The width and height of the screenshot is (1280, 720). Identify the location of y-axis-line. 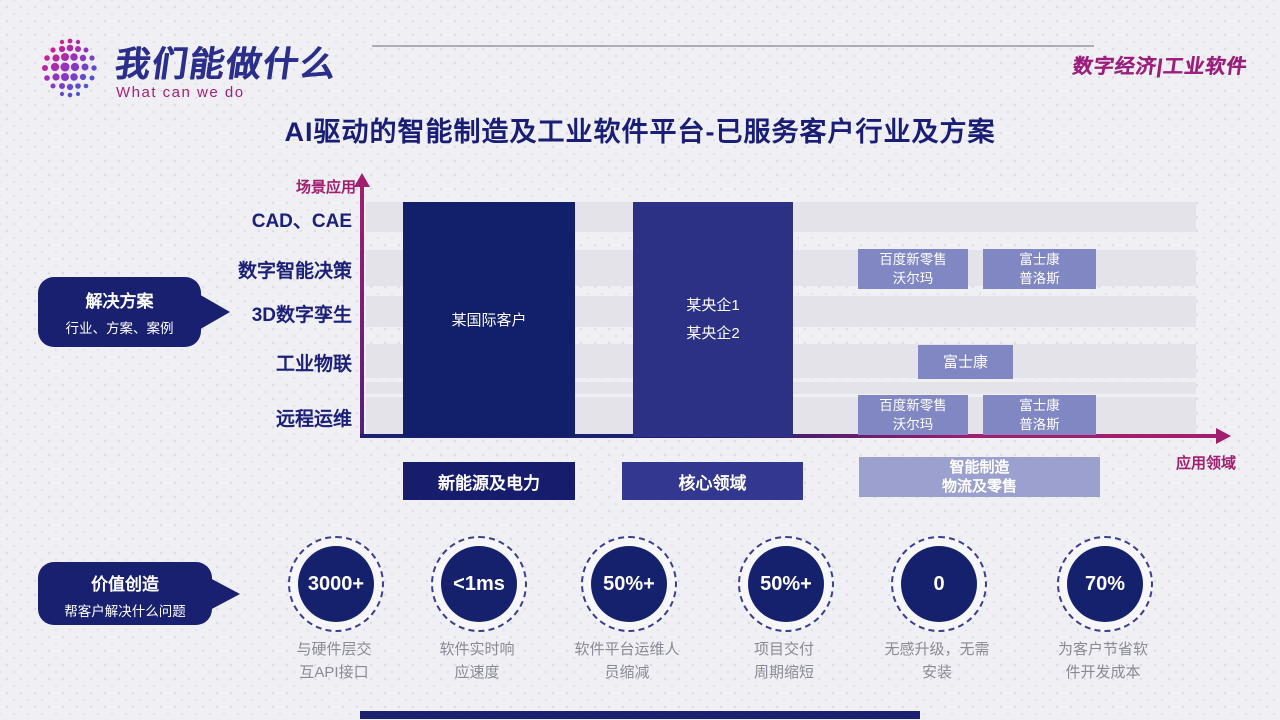
(362, 311).